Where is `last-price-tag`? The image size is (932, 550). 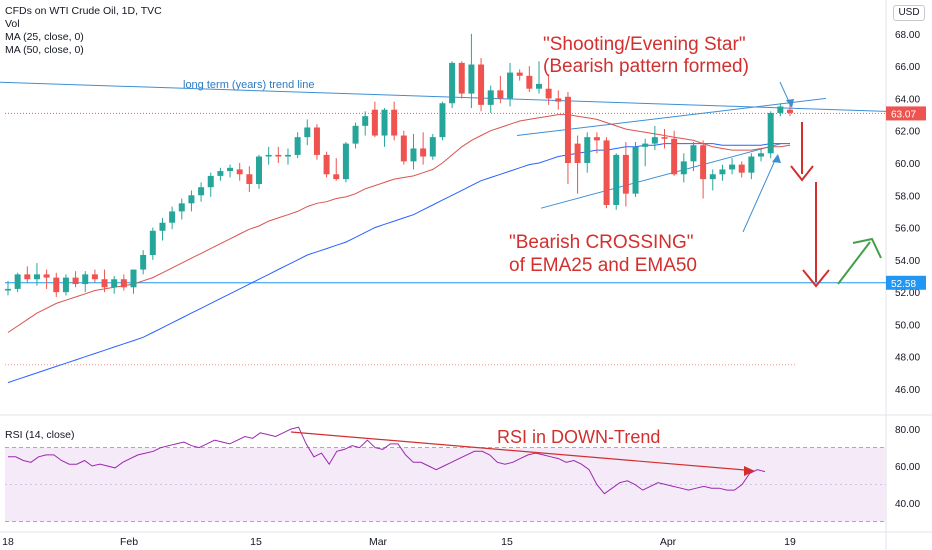
last-price-tag is located at coordinates (906, 113).